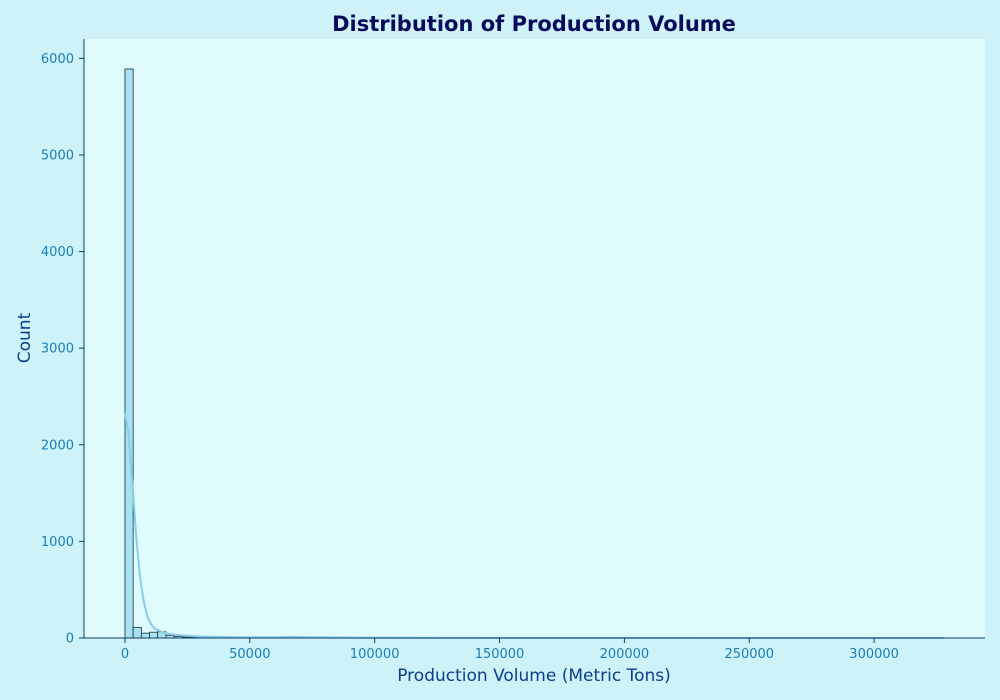  Describe the element at coordinates (249, 654) in the screenshot. I see `x-tick-label: 50000` at that location.